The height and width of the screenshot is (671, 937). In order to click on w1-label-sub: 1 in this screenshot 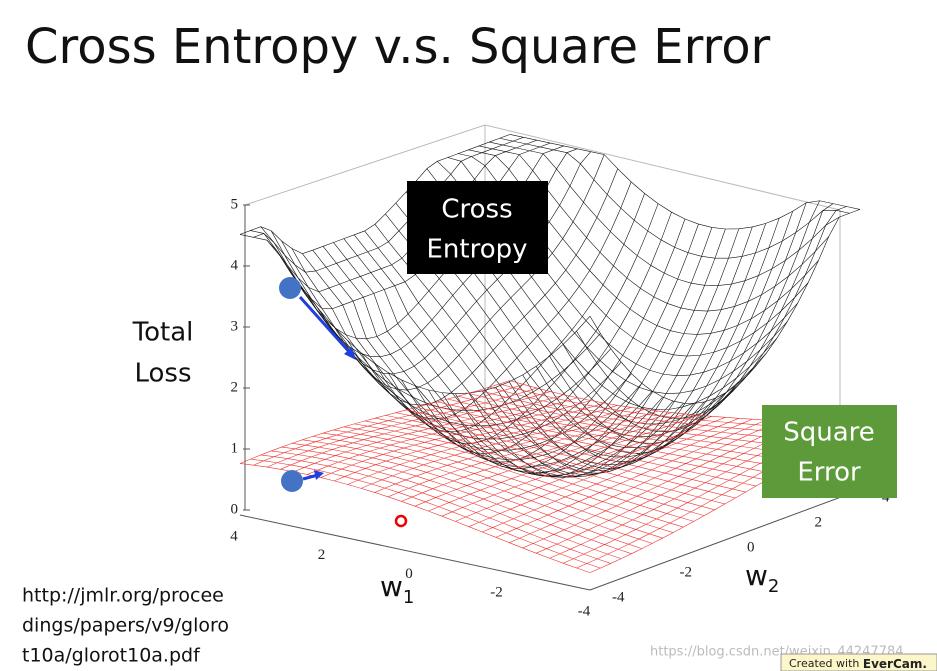, I will do `click(408, 597)`.